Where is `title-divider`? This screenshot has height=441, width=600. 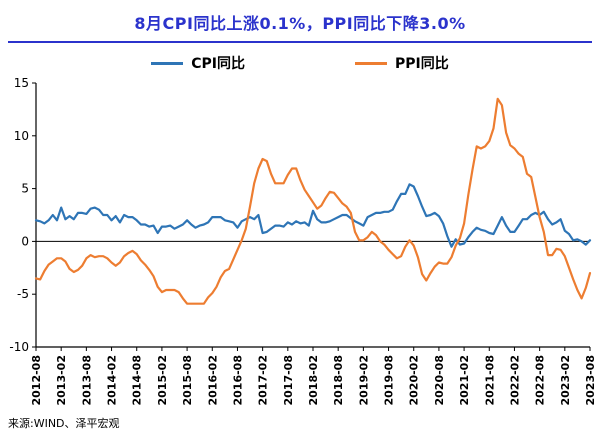
title-divider is located at coordinates (300, 42).